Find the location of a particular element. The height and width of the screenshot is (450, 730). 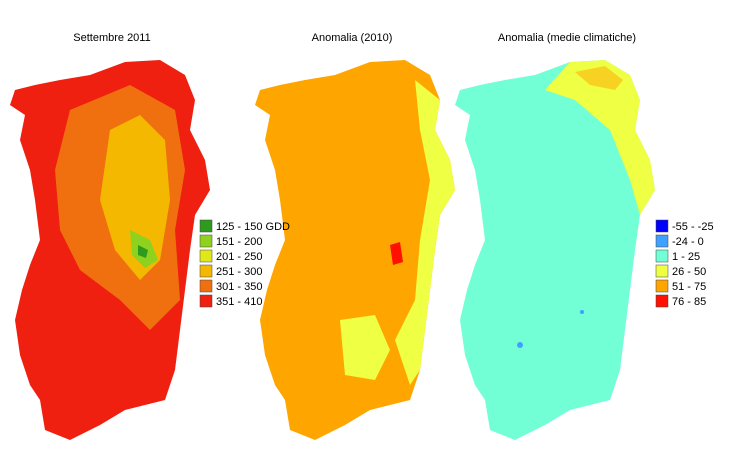

legend-label: 151 - 200 is located at coordinates (239, 242).